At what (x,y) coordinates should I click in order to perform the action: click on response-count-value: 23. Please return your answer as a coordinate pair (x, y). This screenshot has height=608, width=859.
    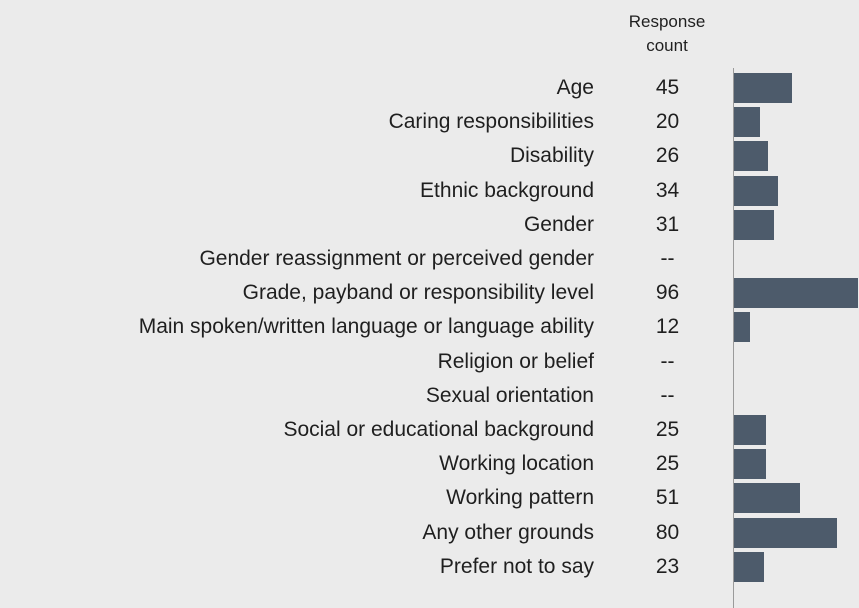
    Looking at the image, I should click on (667, 566).